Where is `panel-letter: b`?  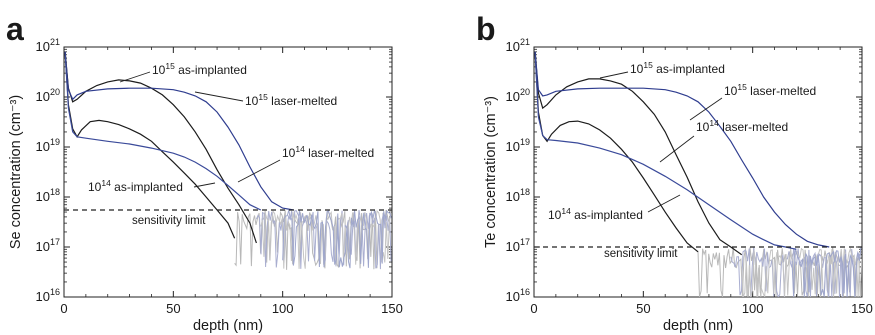
panel-letter: b is located at coordinates (486, 29).